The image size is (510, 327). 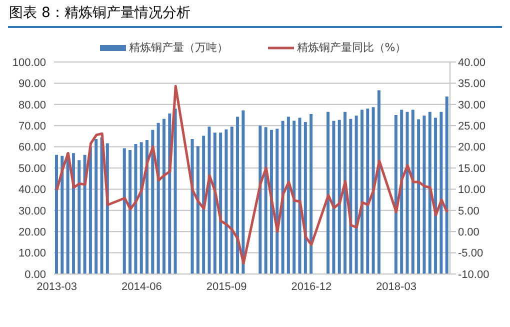 I want to click on legend-label: 精炼铜产量（万吨）, so click(x=178, y=47).